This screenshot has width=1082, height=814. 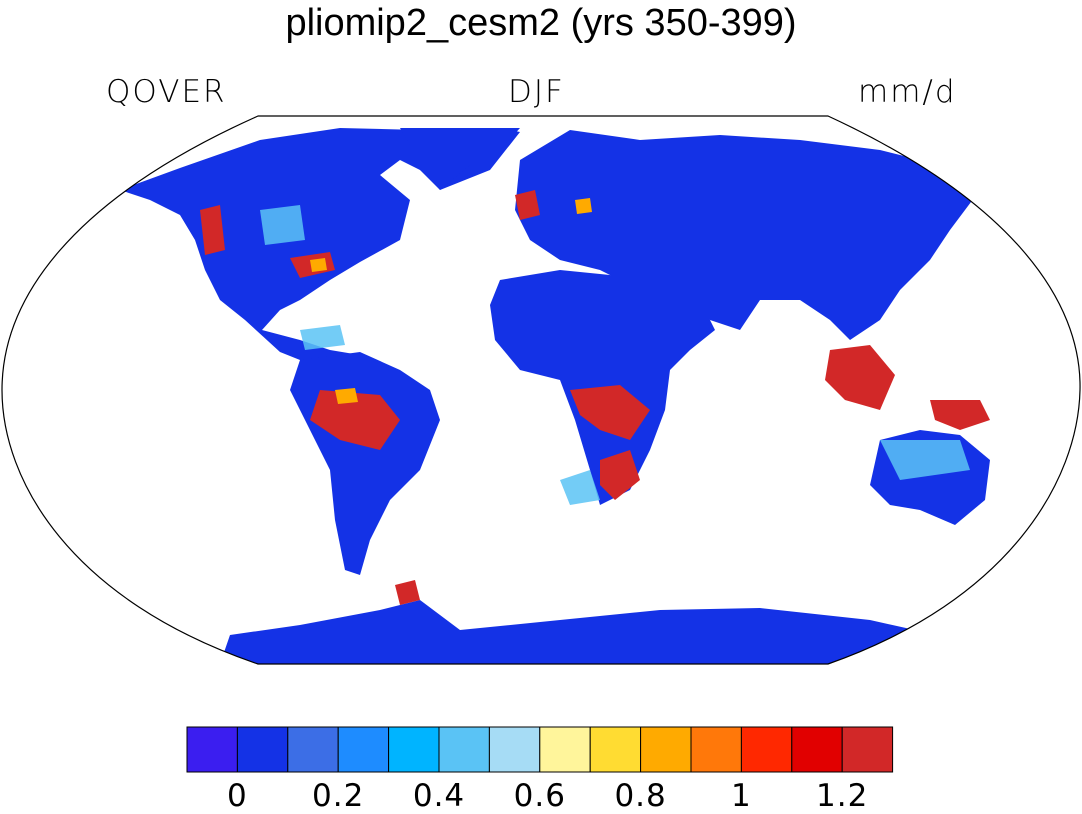 I want to click on colorbar-tick-label: 0.2, so click(x=338, y=796).